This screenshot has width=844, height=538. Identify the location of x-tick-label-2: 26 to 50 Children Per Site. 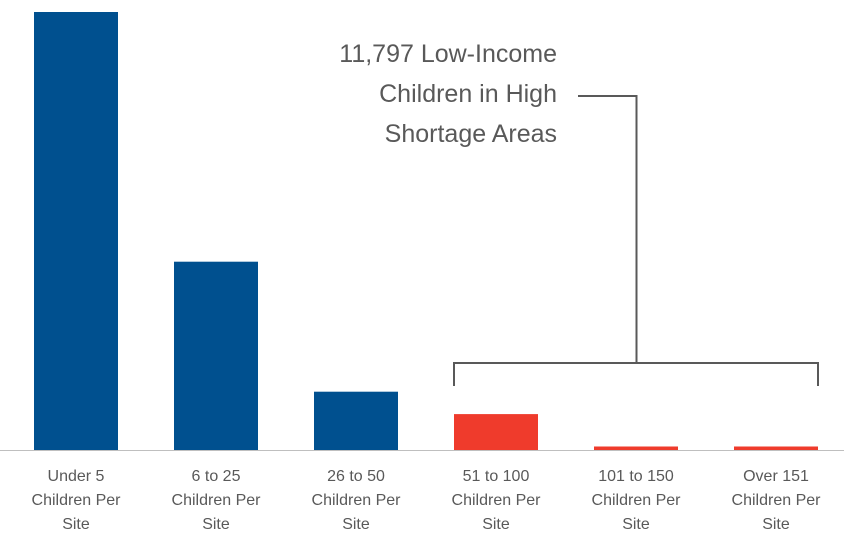
(357, 500).